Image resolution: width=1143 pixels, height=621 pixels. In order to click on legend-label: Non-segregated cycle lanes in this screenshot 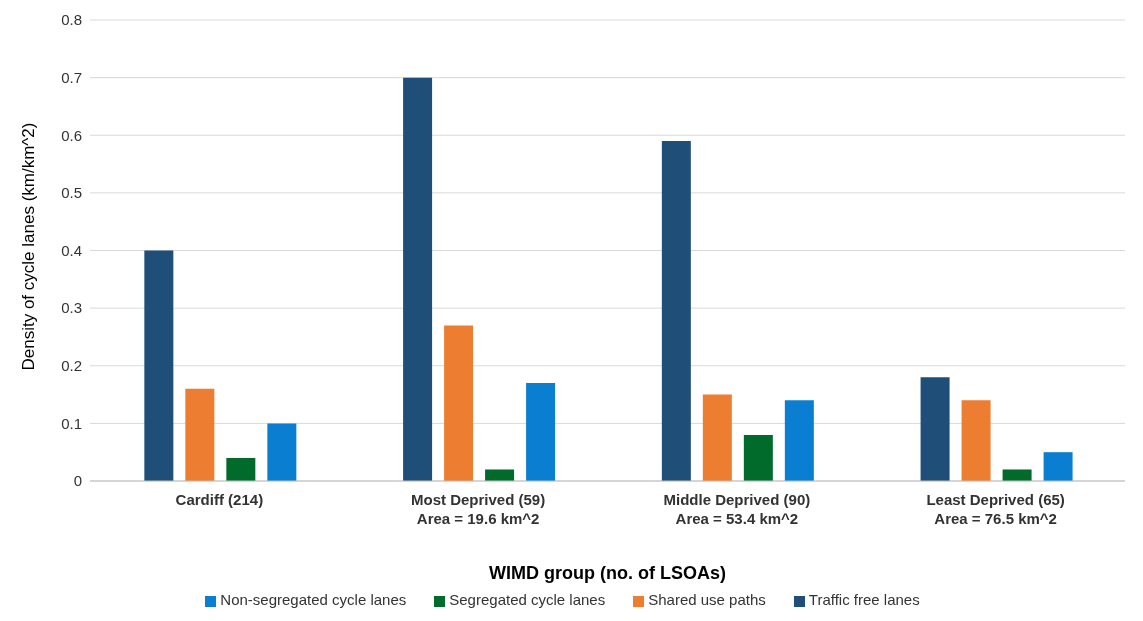, I will do `click(313, 599)`.